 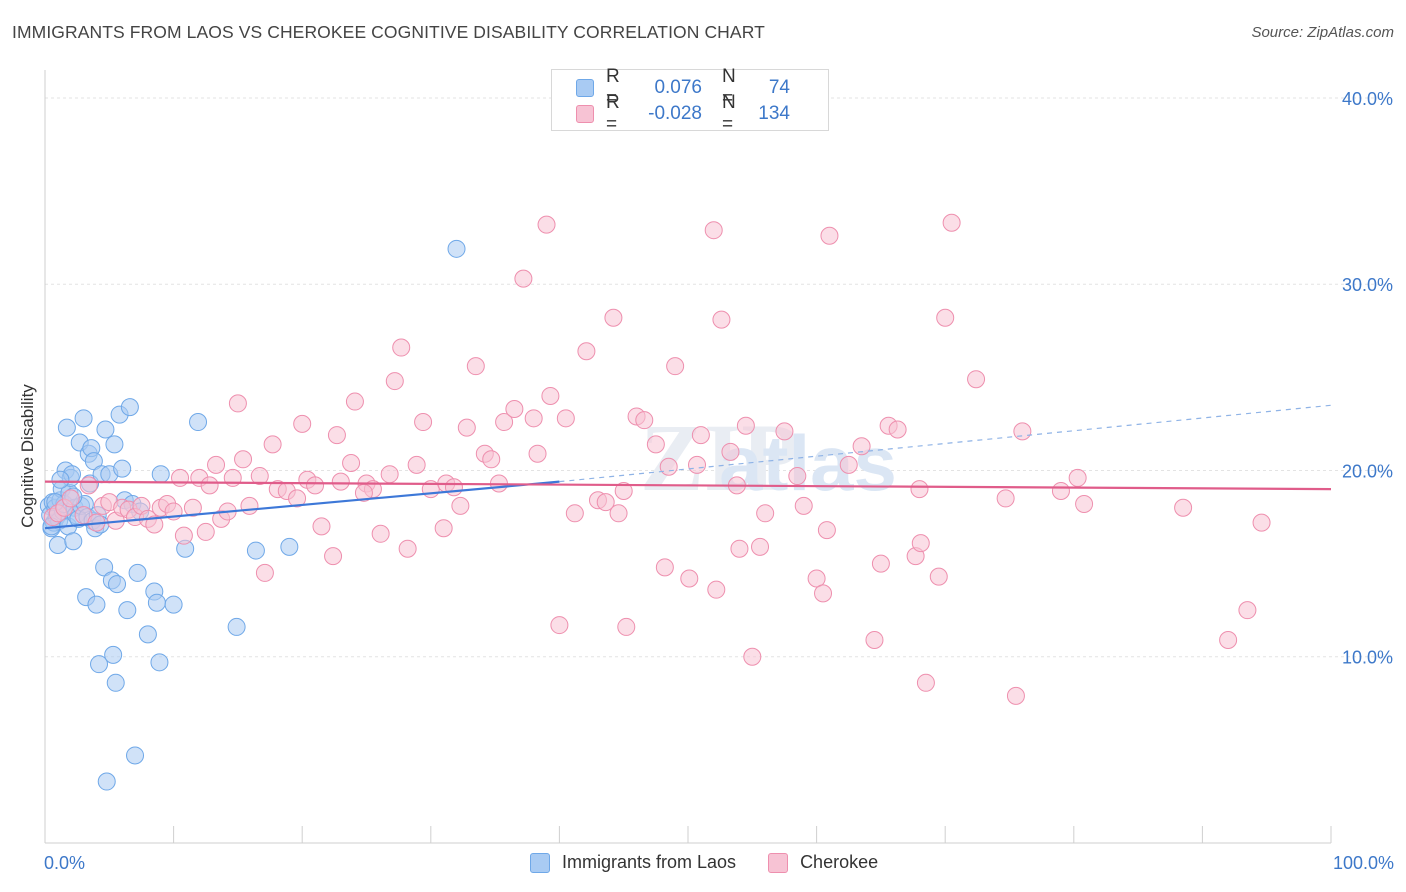 What do you see at coordinates (779, 87) in the screenshot?
I see `n-value: 74` at bounding box center [779, 87].